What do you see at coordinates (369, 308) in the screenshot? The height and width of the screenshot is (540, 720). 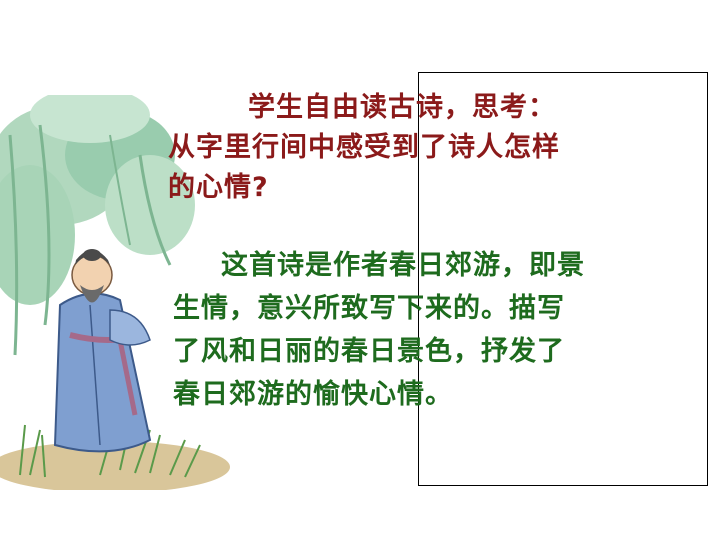 I see `answer-line-2: 生情，意兴所致写下来的。描写` at bounding box center [369, 308].